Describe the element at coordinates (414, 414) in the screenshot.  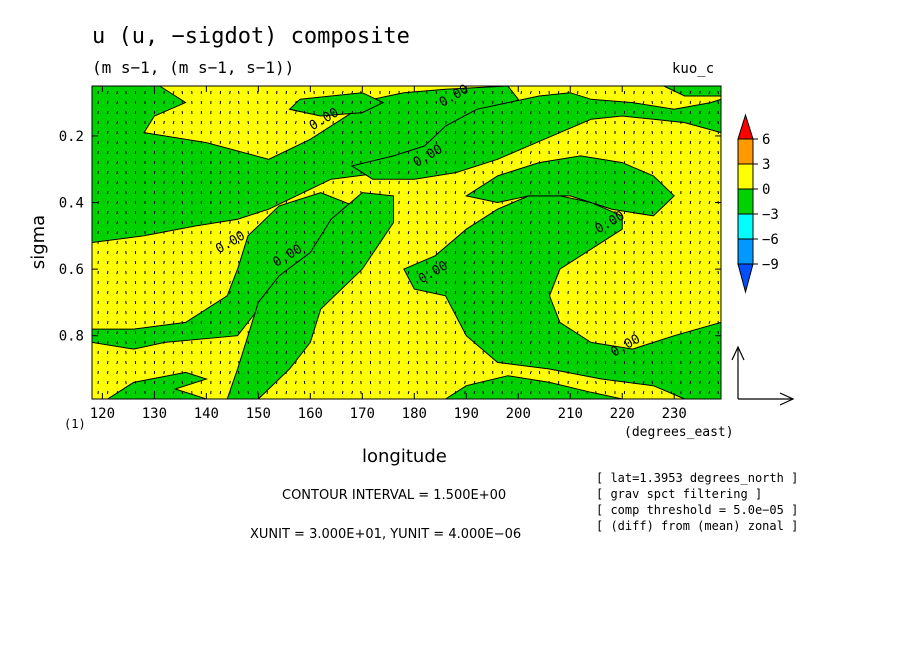
I see `x-tick-label: 180` at that location.